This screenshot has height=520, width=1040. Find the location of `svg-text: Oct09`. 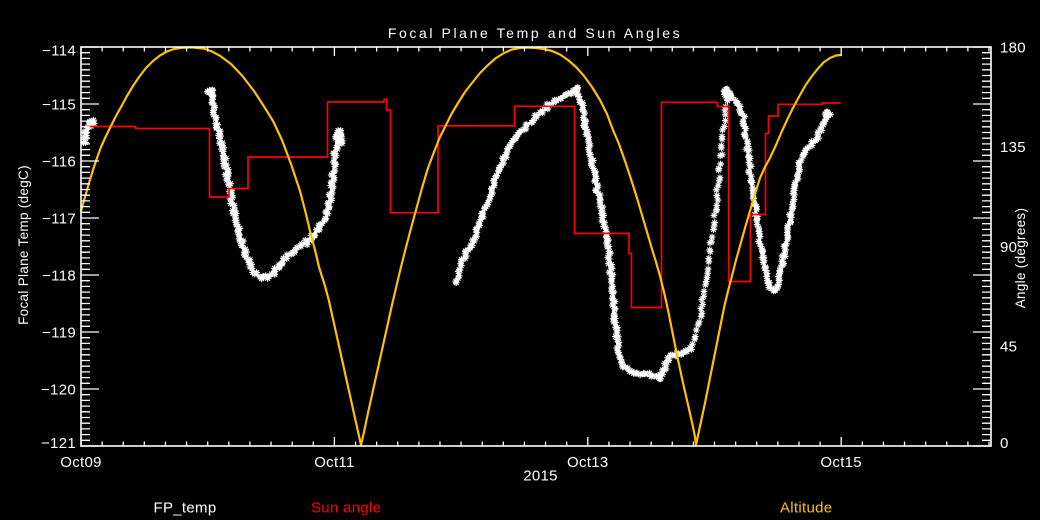

svg-text: Oct09 is located at coordinates (81, 462).